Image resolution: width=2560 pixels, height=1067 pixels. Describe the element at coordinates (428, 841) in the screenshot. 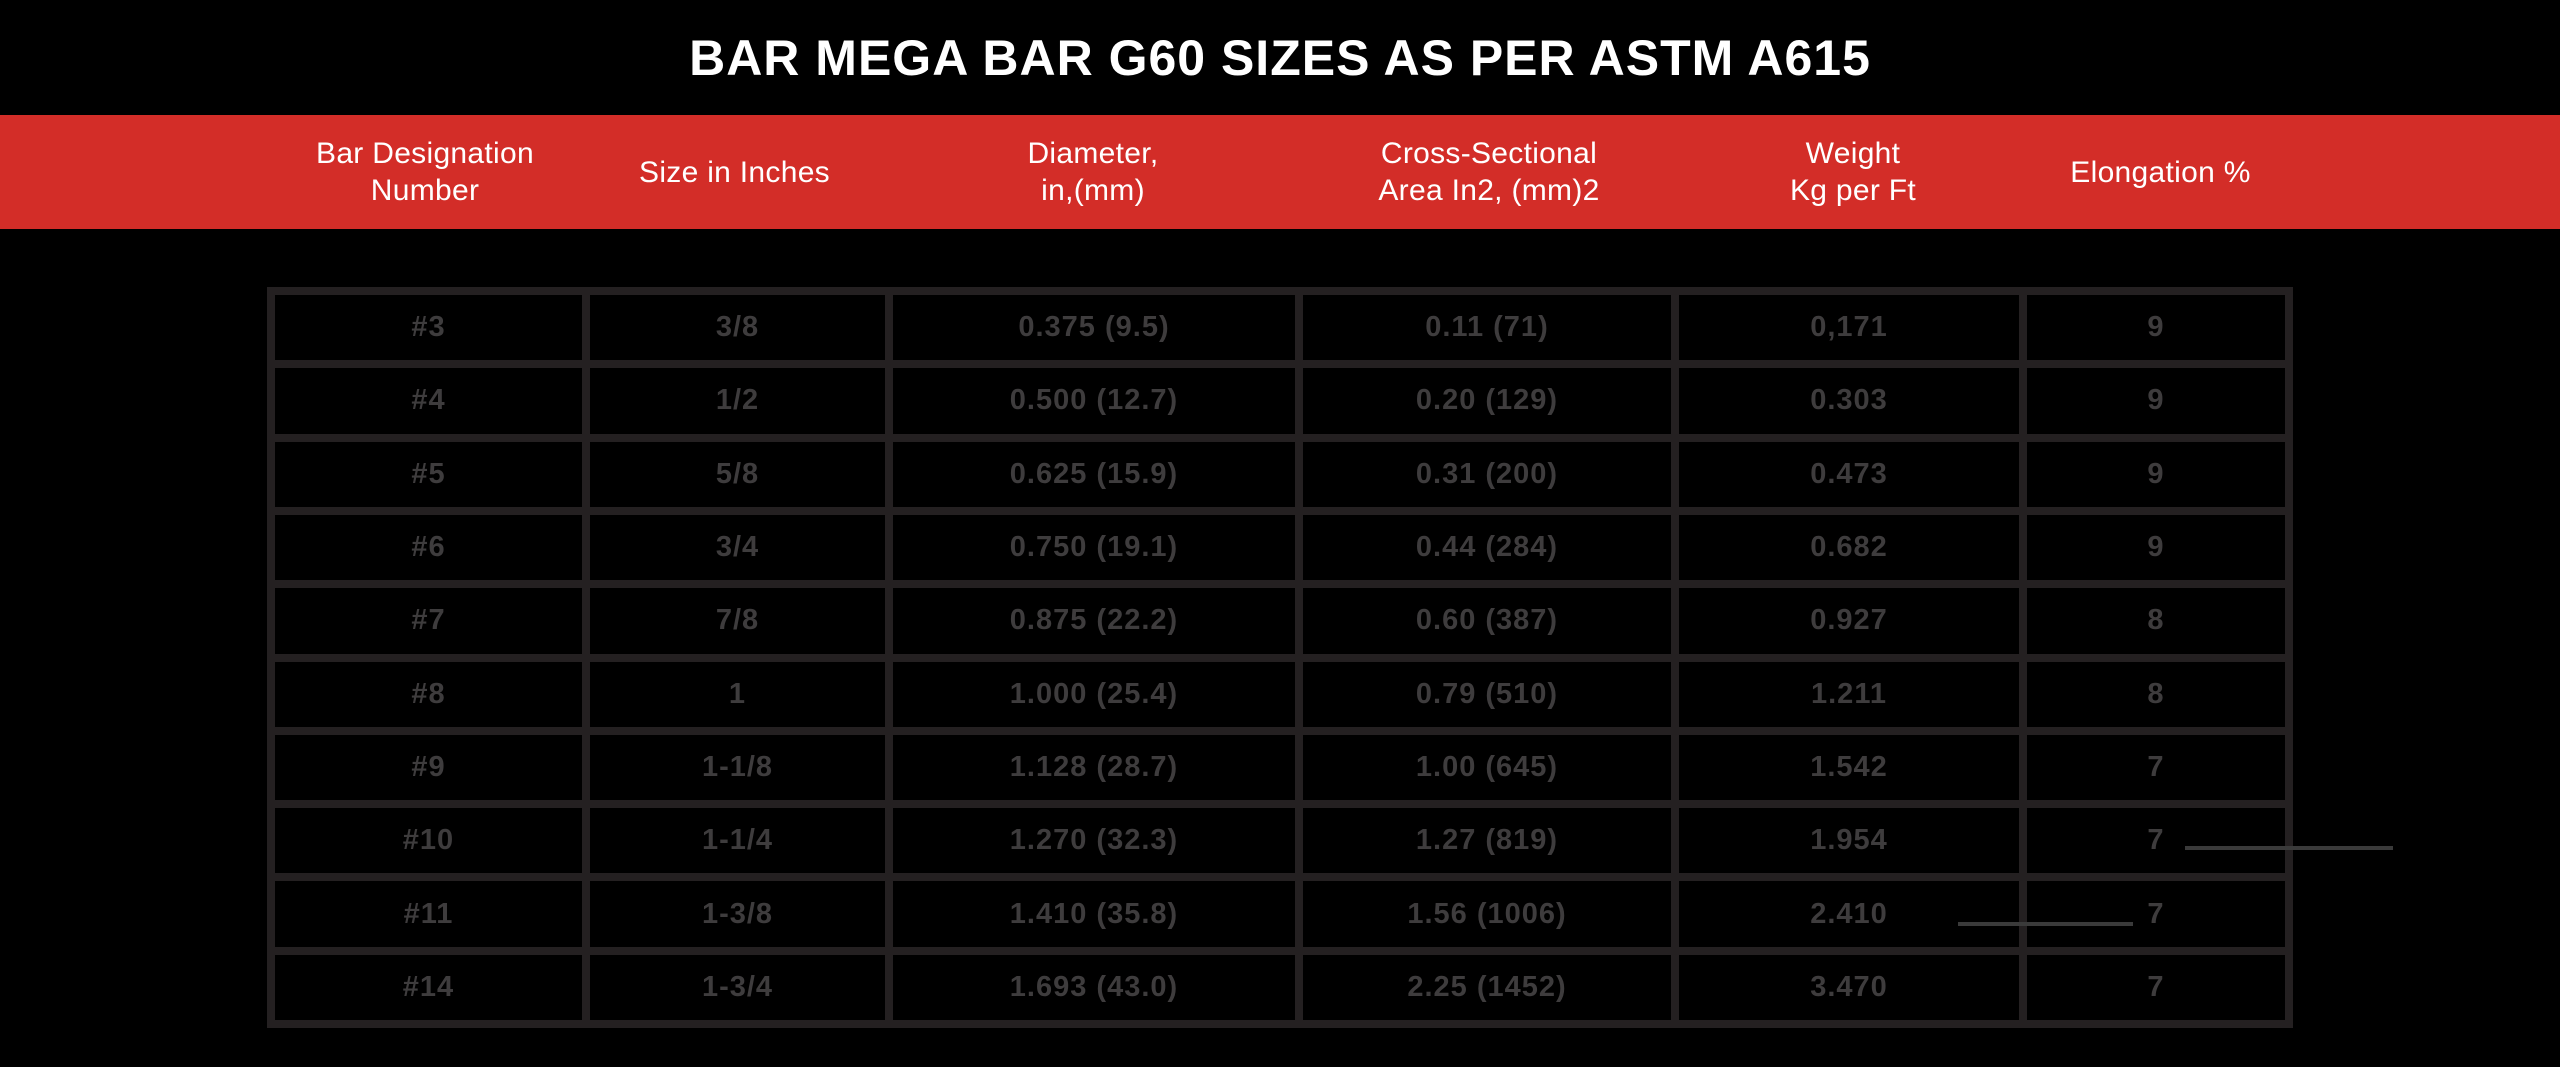

I see `cell-designation: #10` at that location.